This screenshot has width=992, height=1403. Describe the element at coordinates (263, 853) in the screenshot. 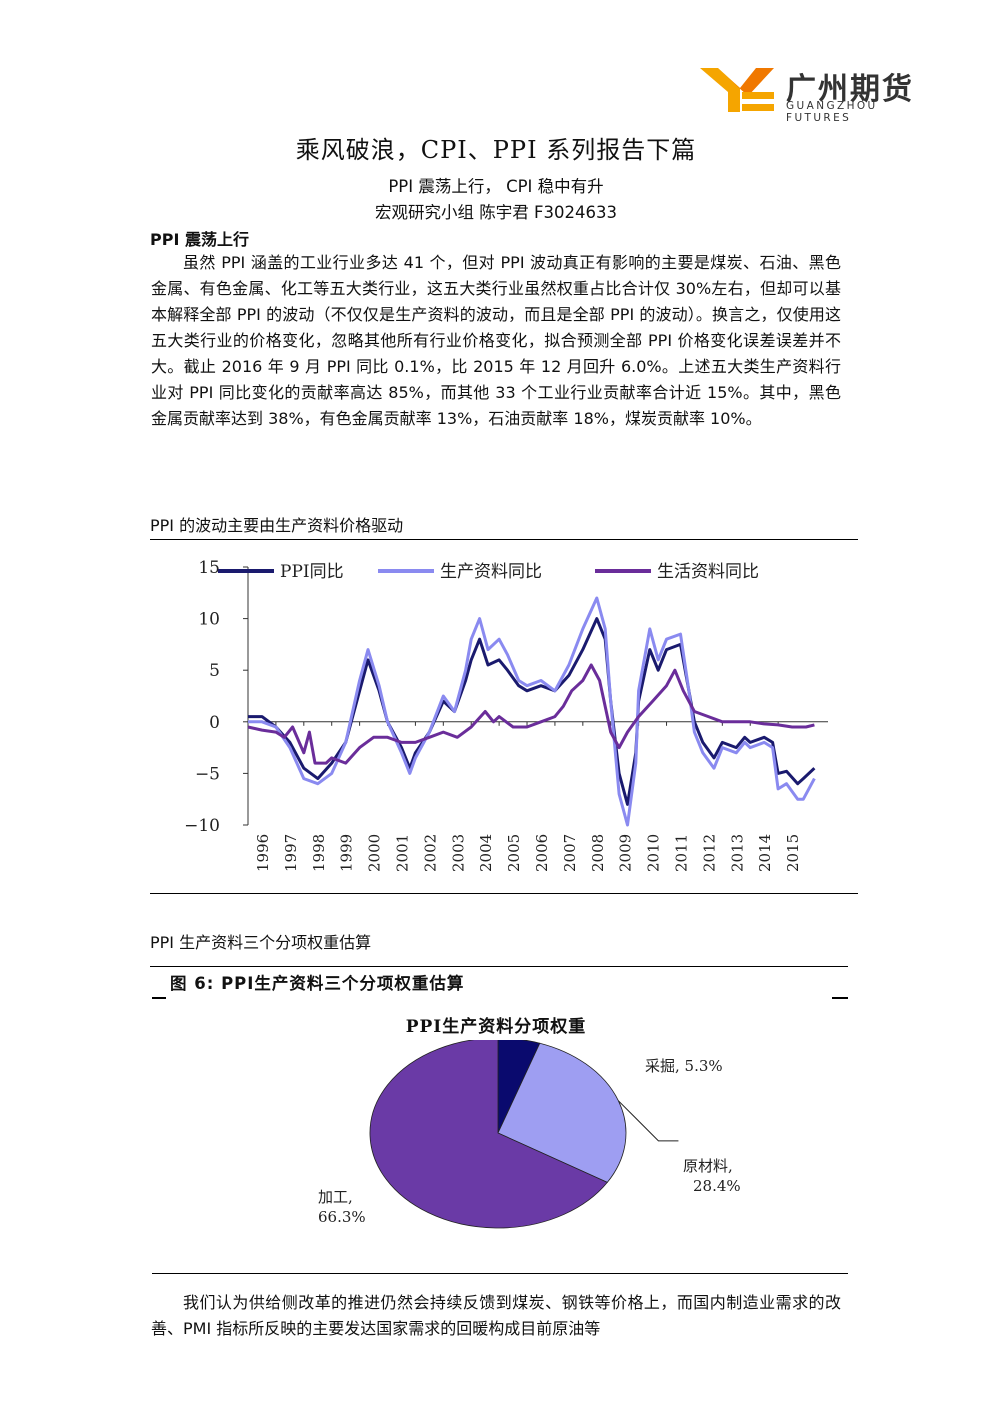

I see `x-tick-label: 1996` at that location.